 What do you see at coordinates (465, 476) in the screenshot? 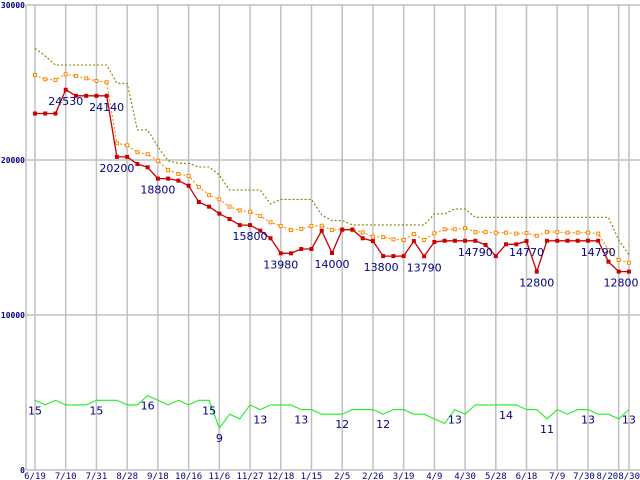
I see `x-tick-label: 4/30` at bounding box center [465, 476].